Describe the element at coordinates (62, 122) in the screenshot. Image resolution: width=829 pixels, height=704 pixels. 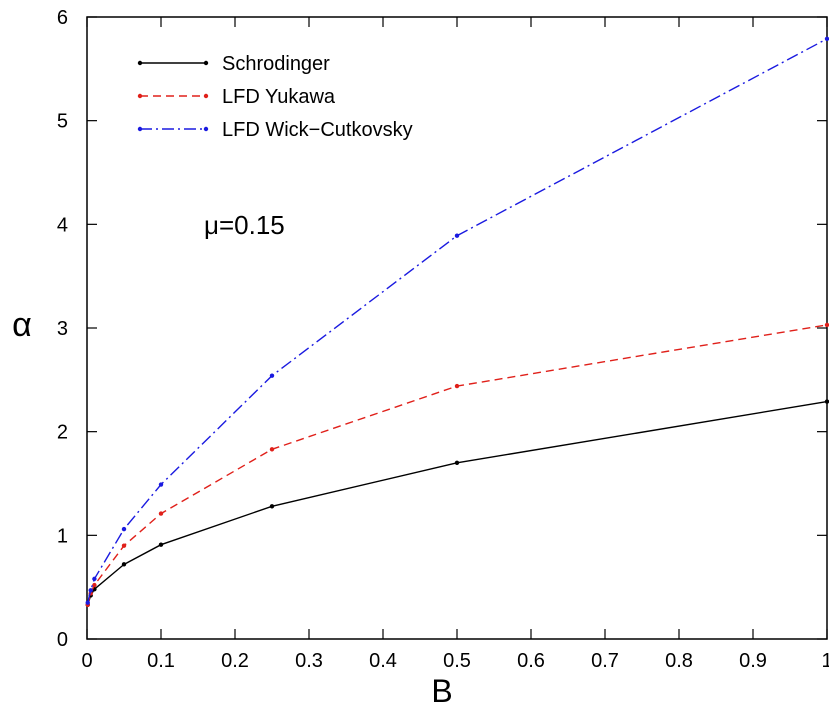
I see `y-tick-label: 5` at that location.